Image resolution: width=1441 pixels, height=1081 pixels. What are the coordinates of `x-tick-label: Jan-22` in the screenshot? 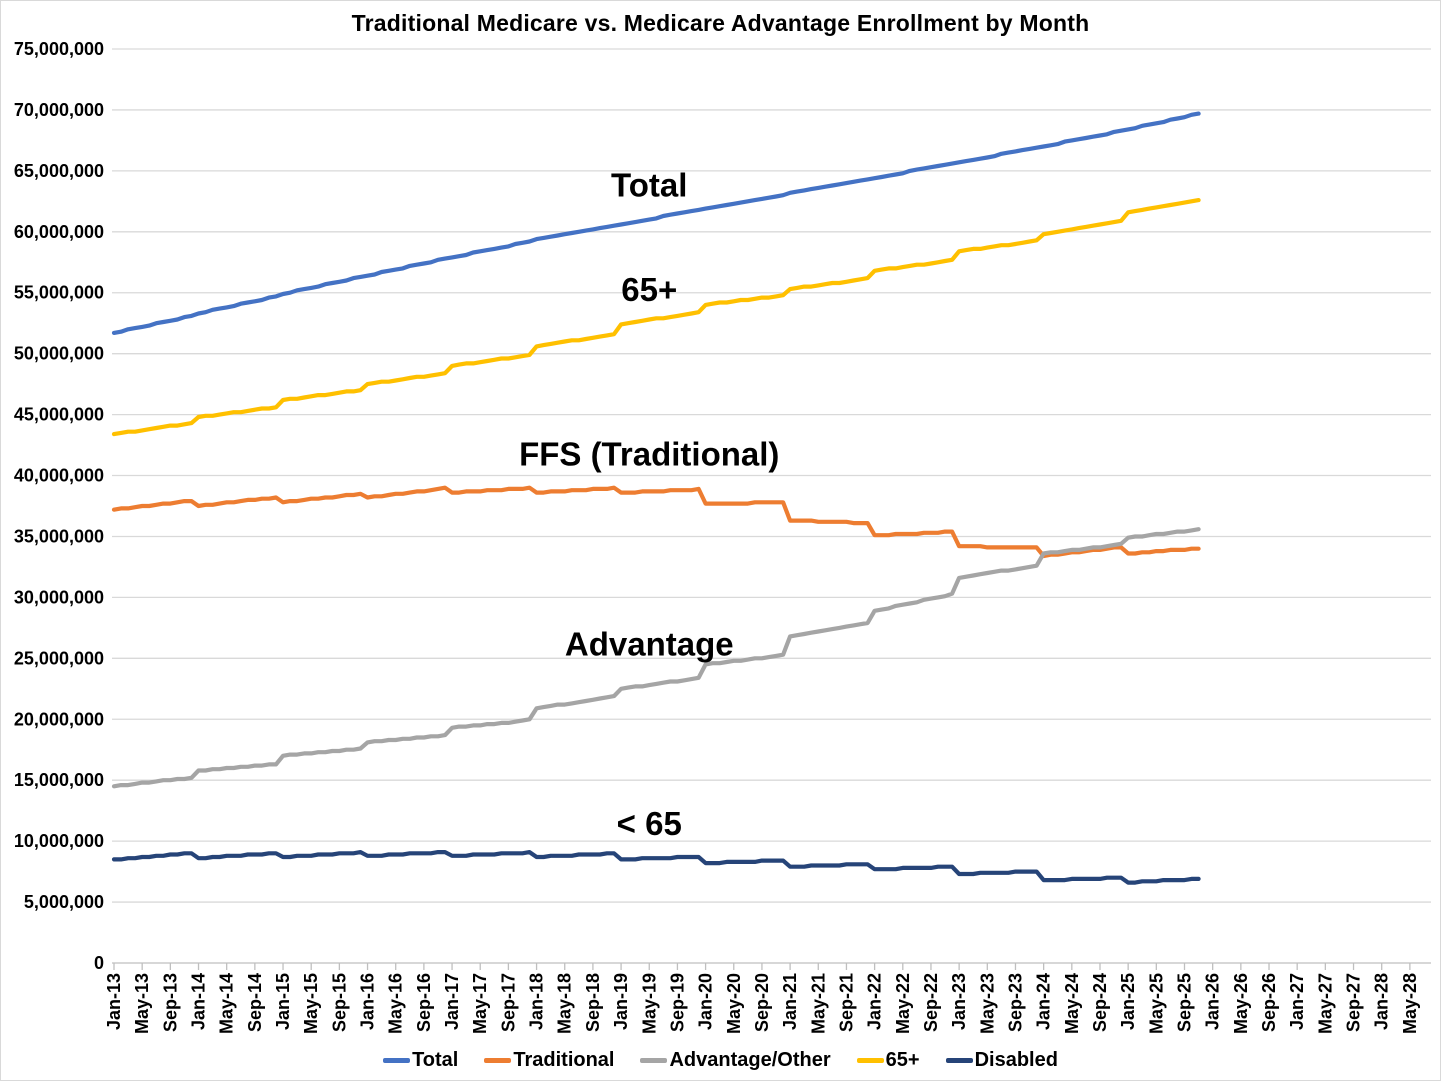 It's located at (875, 1001).